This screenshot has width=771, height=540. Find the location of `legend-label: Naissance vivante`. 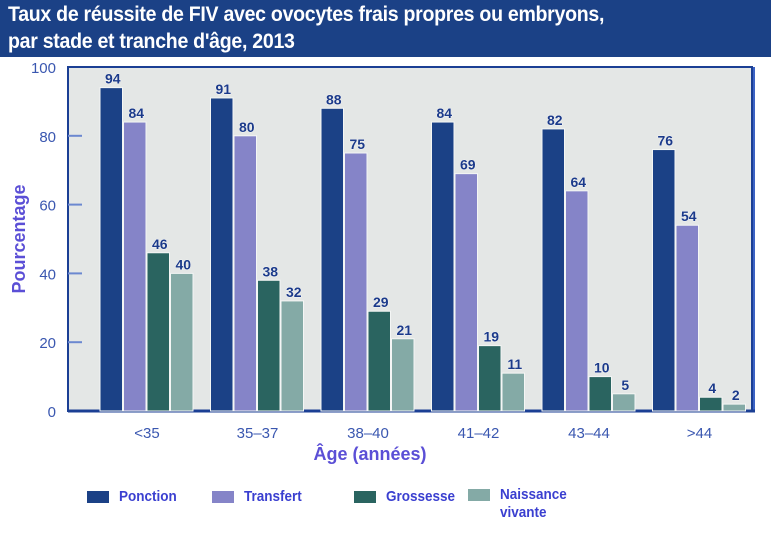

legend-label: Naissance vivante is located at coordinates (533, 504).